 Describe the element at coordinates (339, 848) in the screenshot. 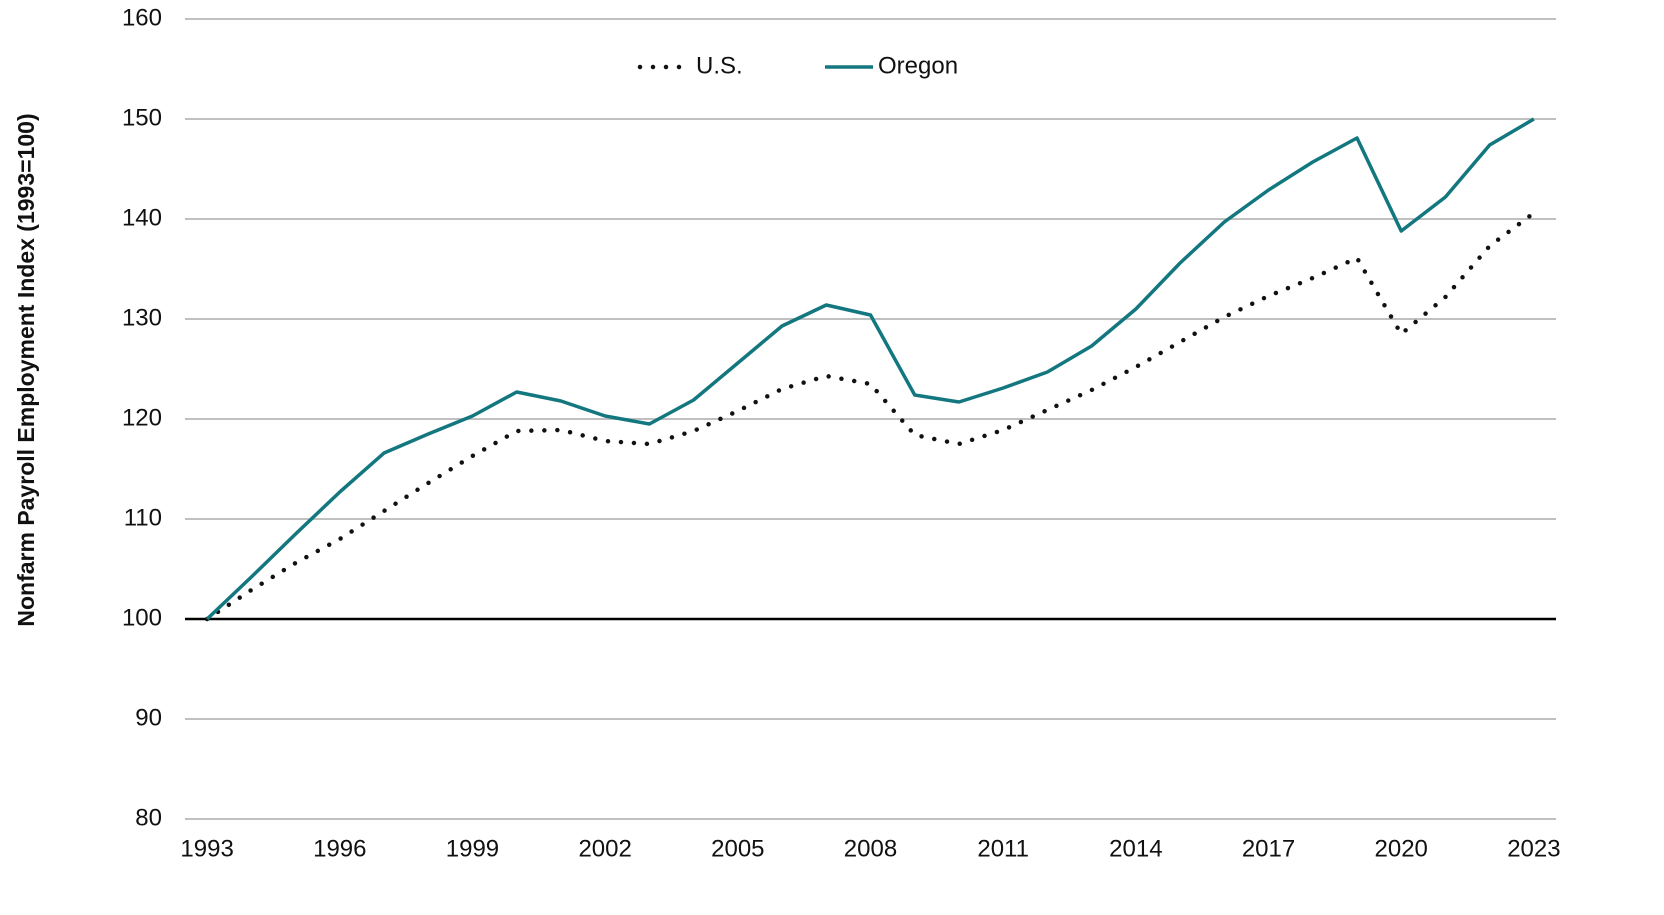

I see `x-tick-label: 1996` at that location.